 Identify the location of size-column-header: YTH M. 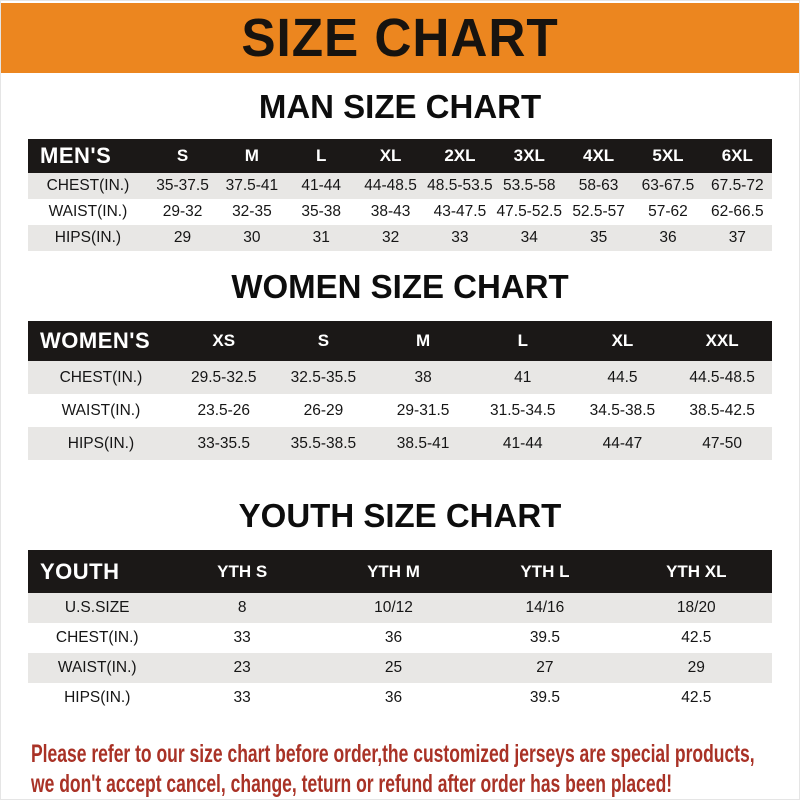
(393, 571).